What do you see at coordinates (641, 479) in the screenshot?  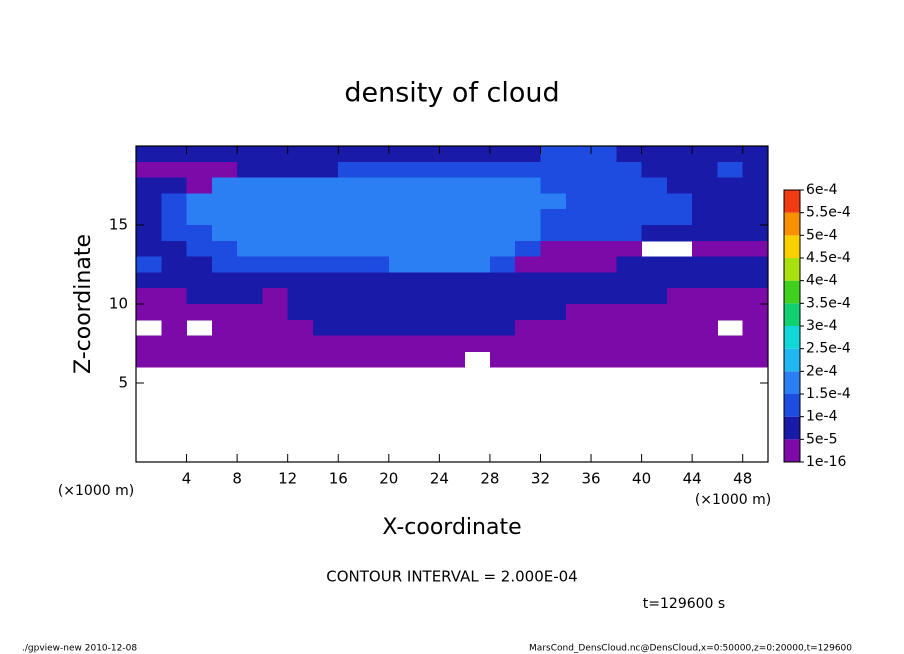 I see `x-tick-label: 40` at bounding box center [641, 479].